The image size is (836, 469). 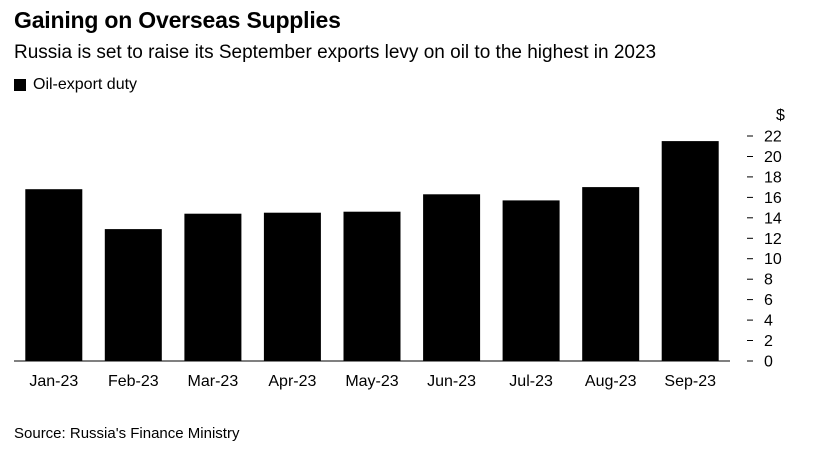 What do you see at coordinates (611, 381) in the screenshot?
I see `x-tick-label: Aug-23` at bounding box center [611, 381].